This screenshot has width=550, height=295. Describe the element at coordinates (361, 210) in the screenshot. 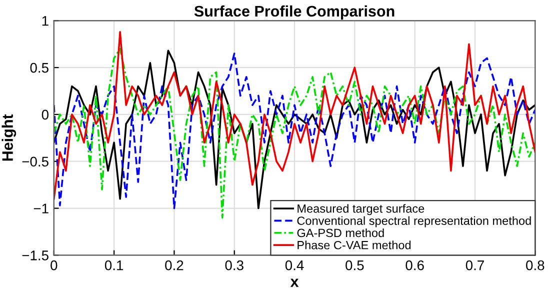

I see `legend-label: Measured target surface` at that location.